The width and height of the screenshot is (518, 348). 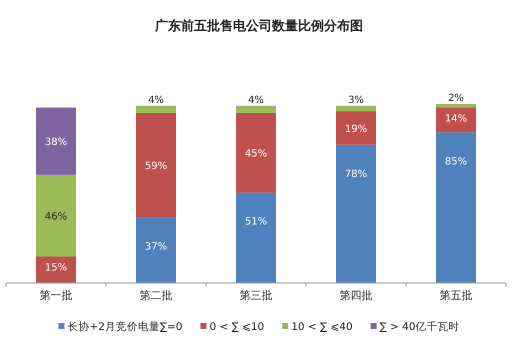 I want to click on legend-label: 10 < ∑ ⩽40, so click(x=322, y=327).